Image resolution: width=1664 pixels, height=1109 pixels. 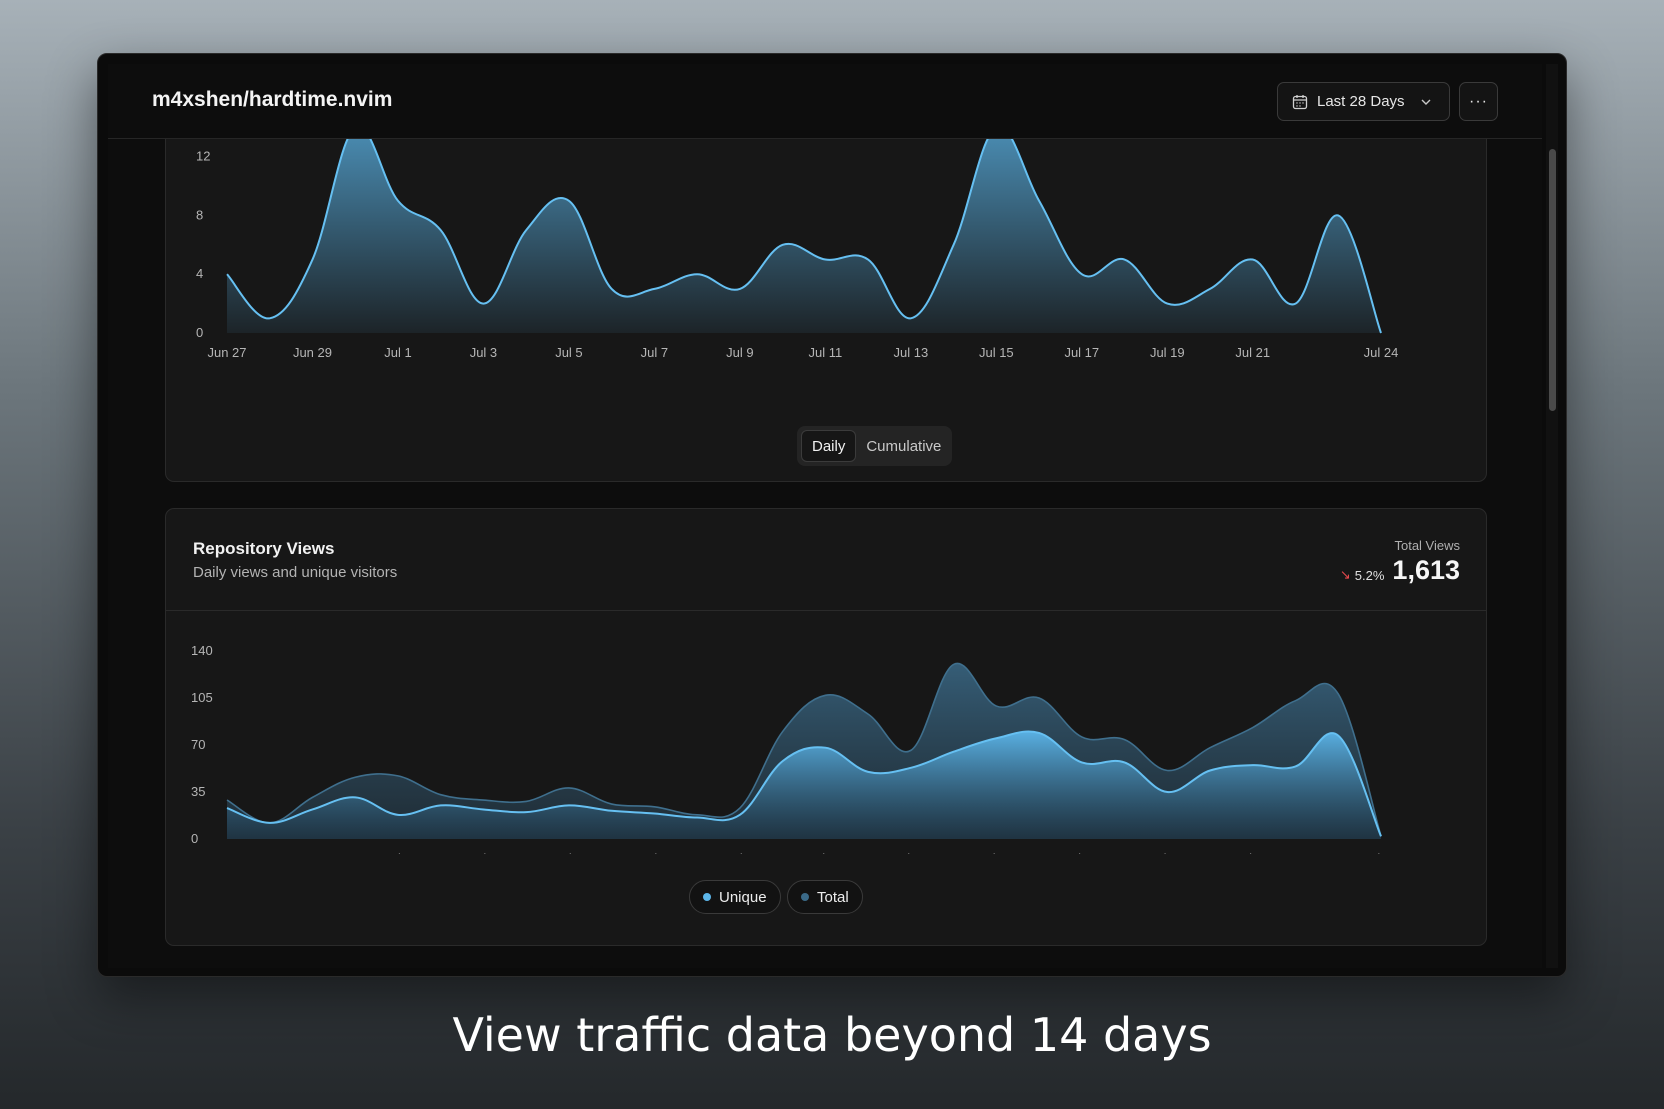 I want to click on y-tick-label: 4, so click(x=199, y=273).